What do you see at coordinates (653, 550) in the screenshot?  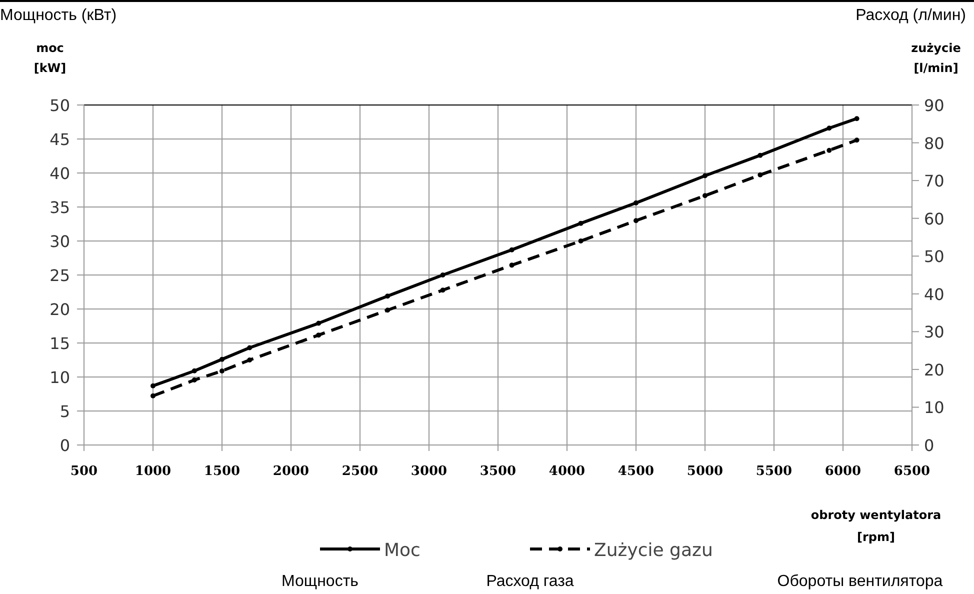 I see `legend-label: Zużycie gazu` at bounding box center [653, 550].